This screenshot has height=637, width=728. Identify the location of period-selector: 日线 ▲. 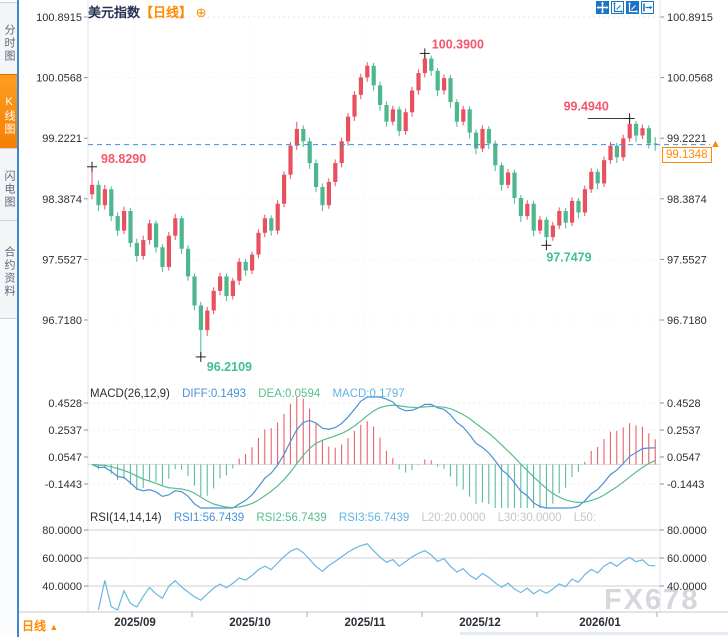
(40, 625).